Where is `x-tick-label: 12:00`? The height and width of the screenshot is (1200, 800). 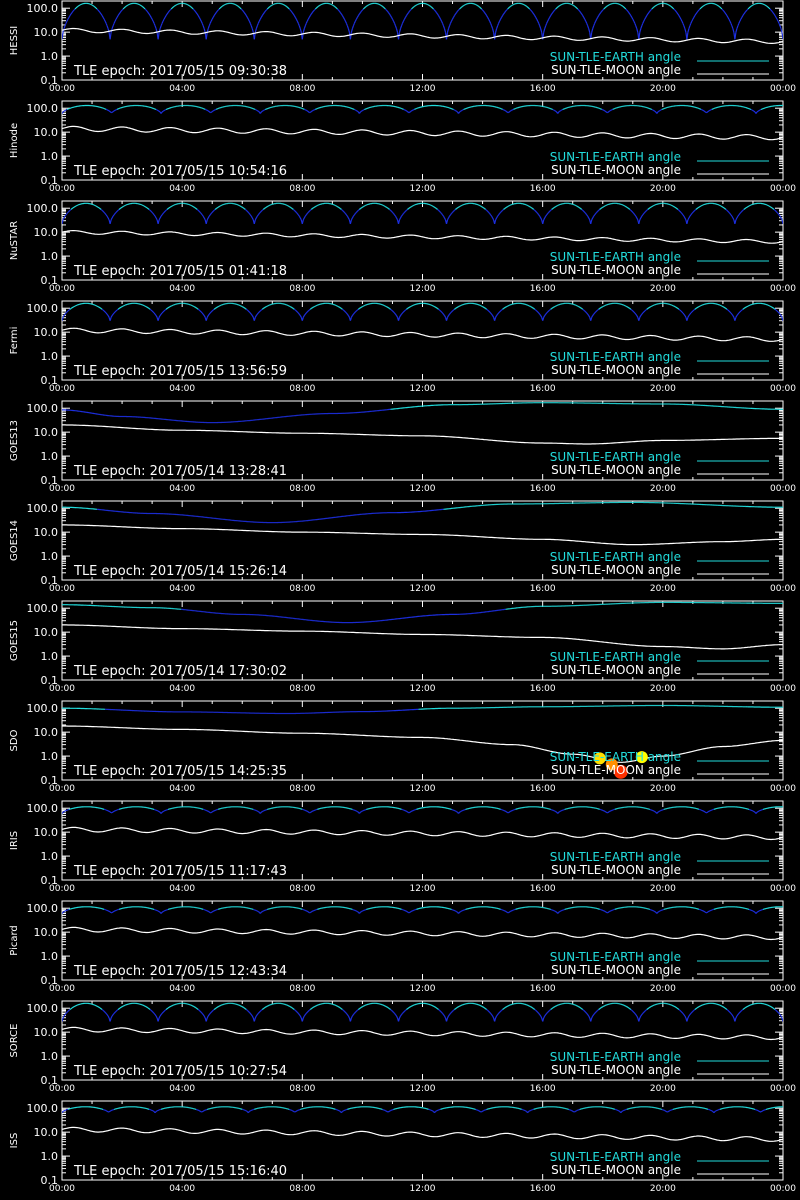
x-tick-label: 12:00 is located at coordinates (423, 89).